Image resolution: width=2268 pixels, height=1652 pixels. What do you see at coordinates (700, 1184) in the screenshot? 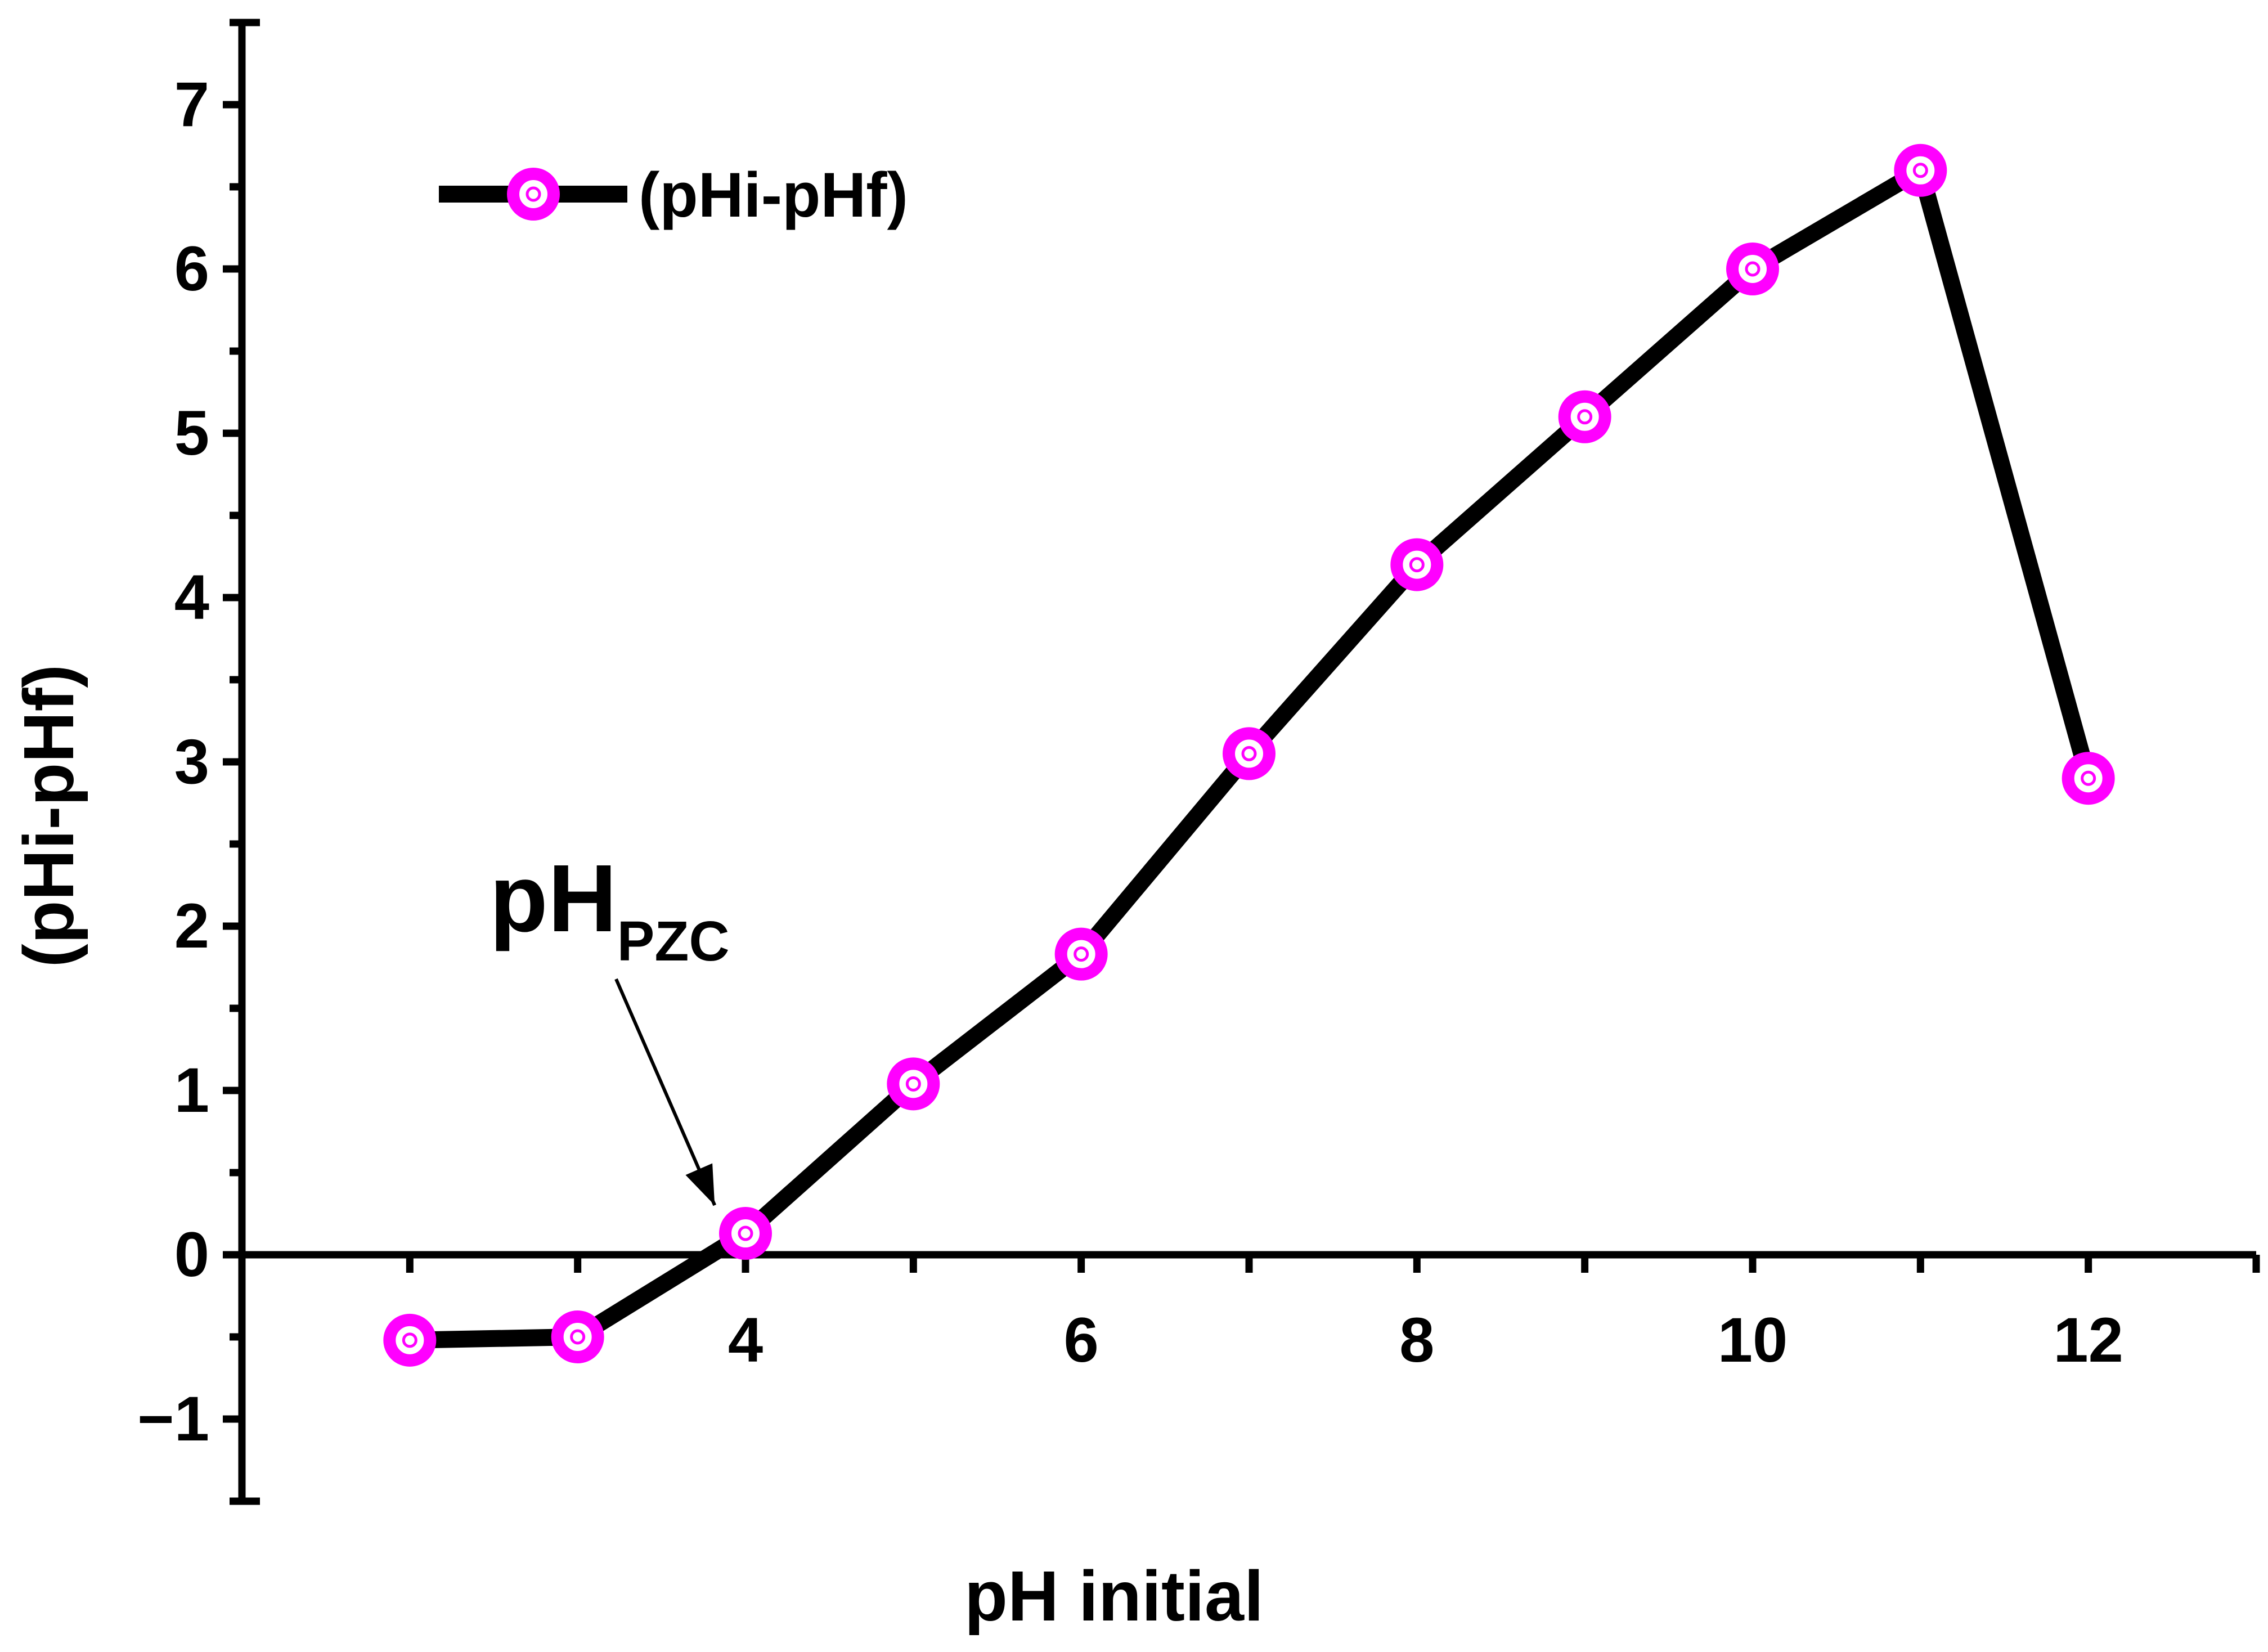
I see `pzc-arrow-head` at bounding box center [700, 1184].